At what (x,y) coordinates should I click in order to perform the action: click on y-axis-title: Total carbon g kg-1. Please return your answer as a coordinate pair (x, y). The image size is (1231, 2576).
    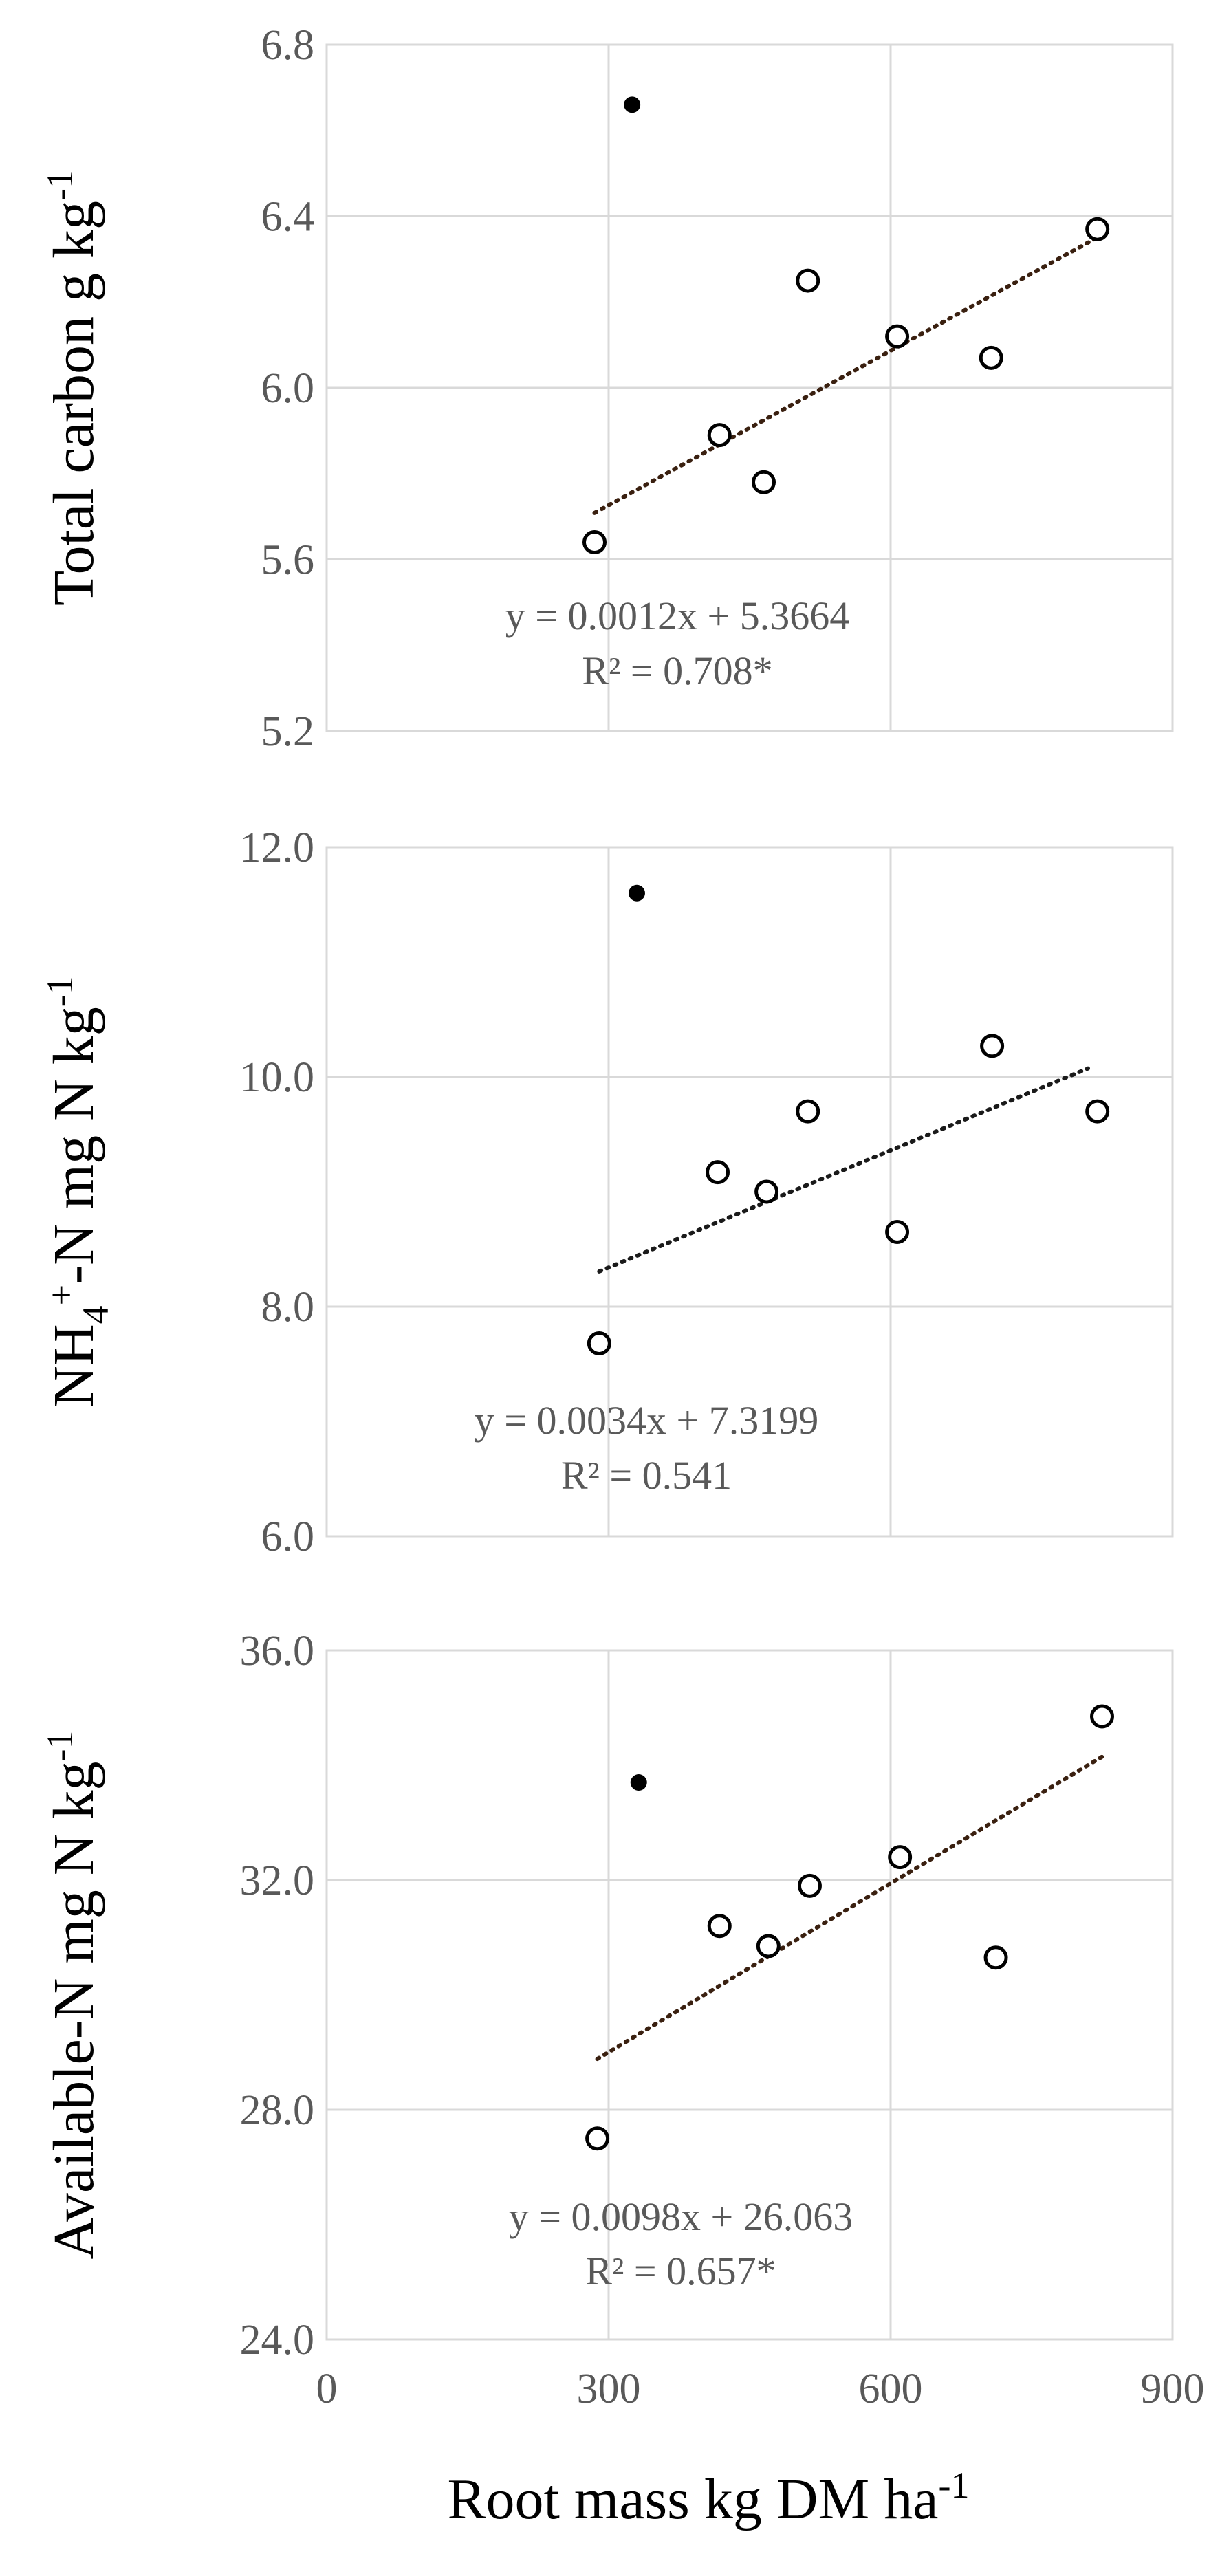
    Looking at the image, I should click on (73, 388).